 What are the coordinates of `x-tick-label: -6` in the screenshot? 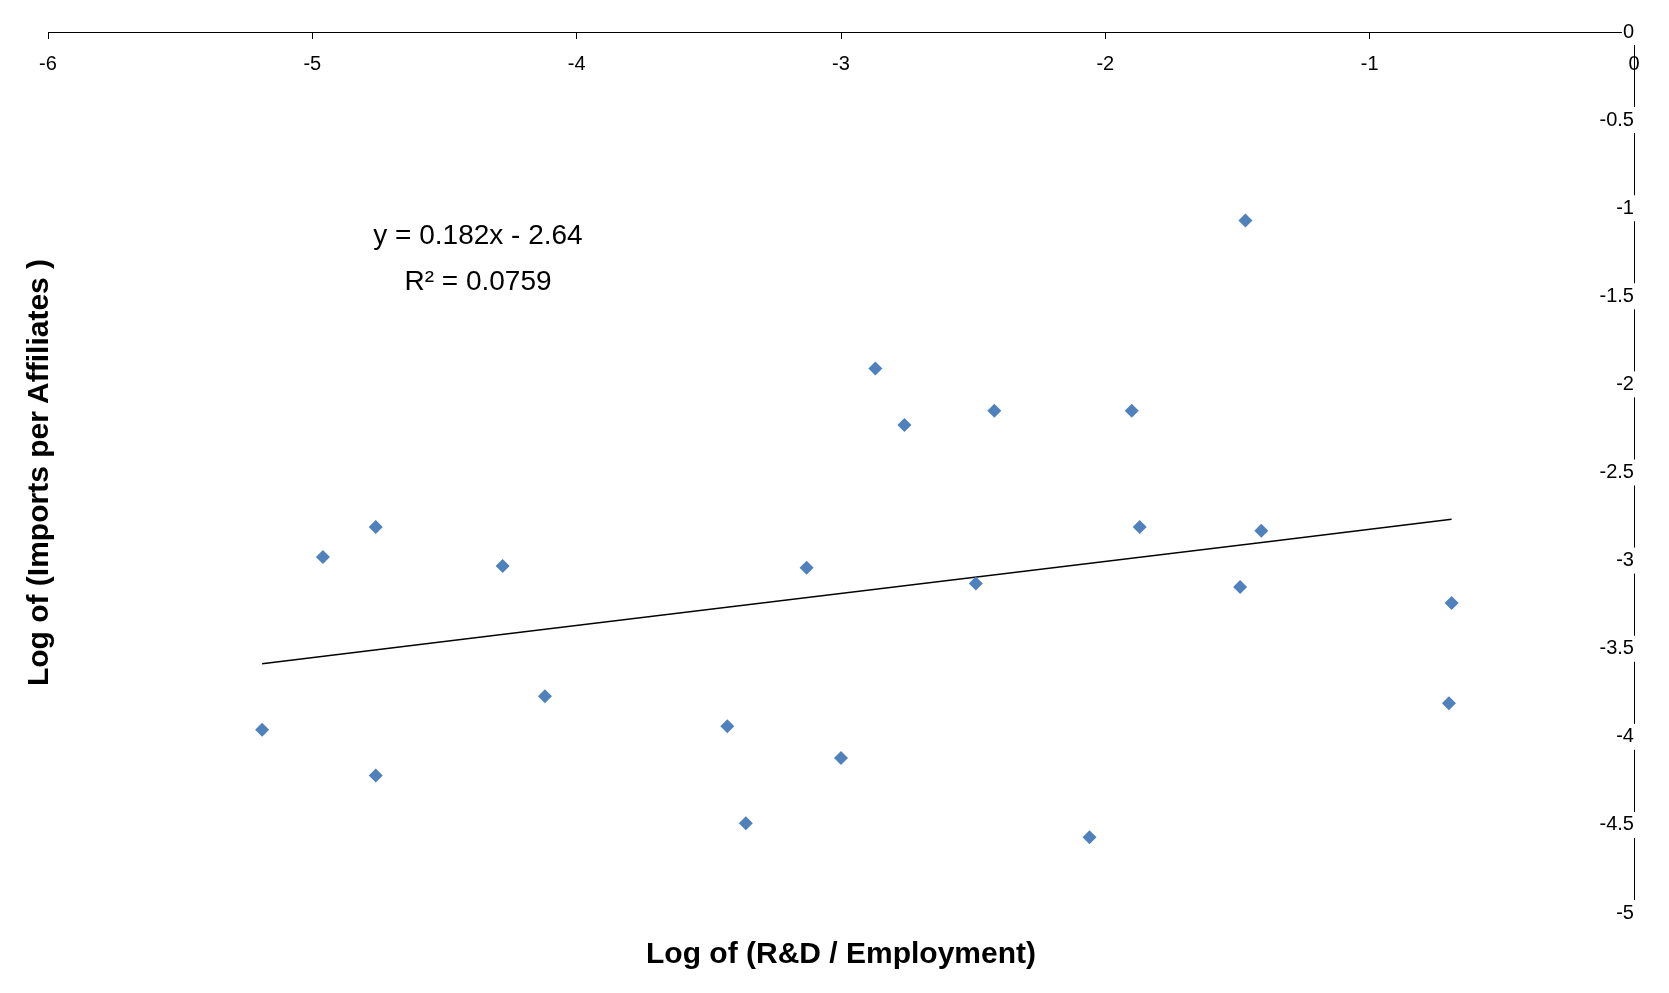 It's located at (48, 62).